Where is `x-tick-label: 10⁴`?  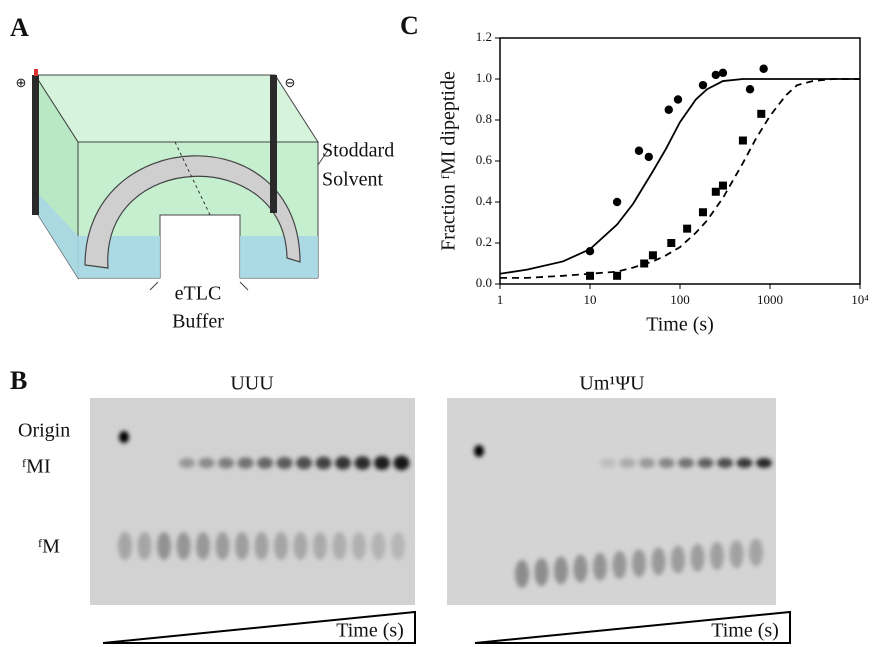 x-tick-label: 10⁴ is located at coordinates (860, 299).